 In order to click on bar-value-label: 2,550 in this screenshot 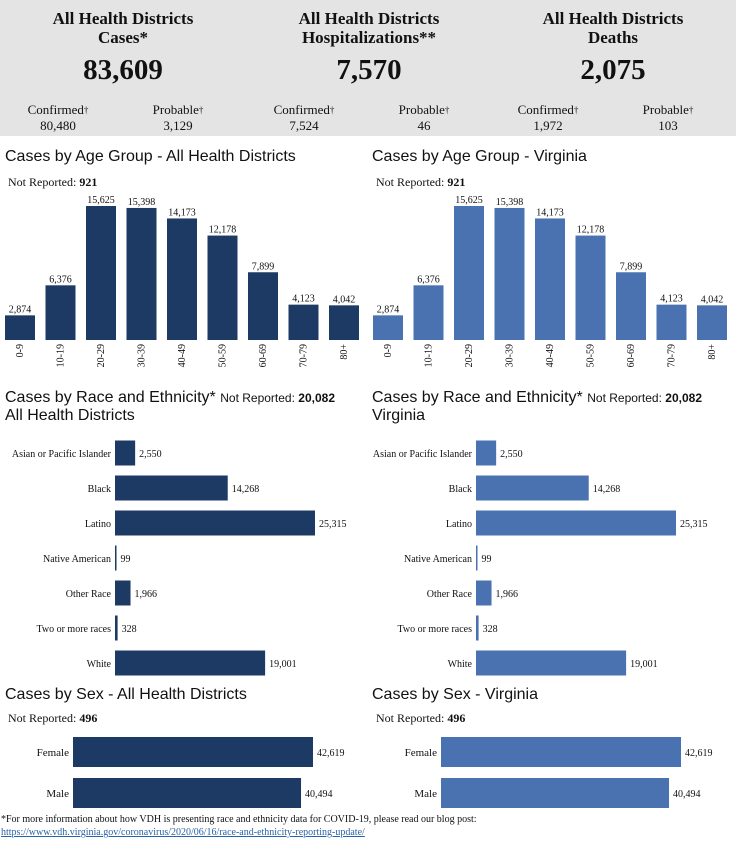, I will do `click(150, 454)`.